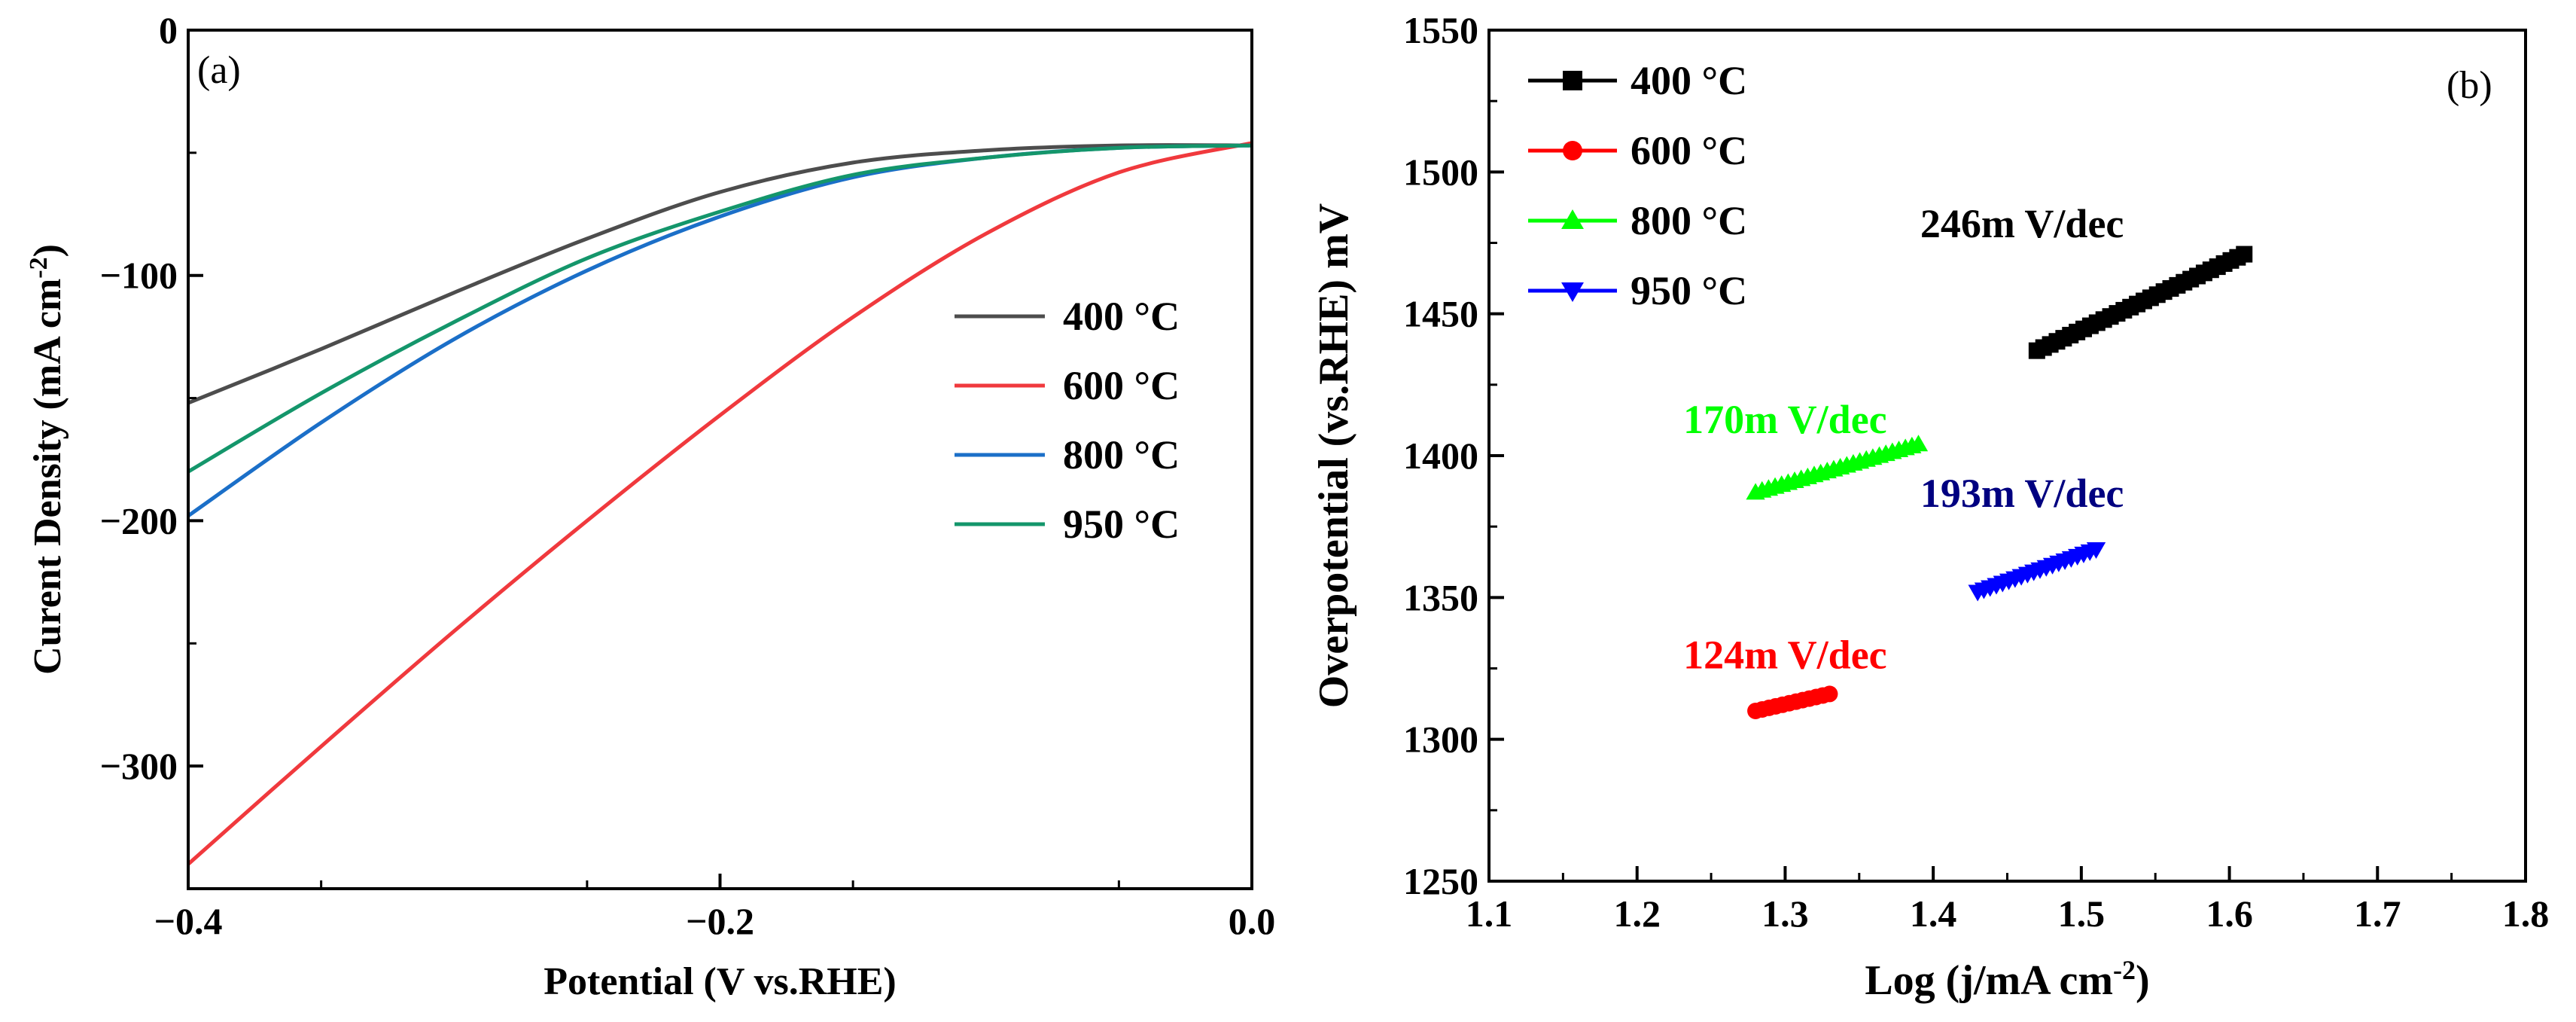 The width and height of the screenshot is (2576, 1022). I want to click on x-tick-label: −0.4, so click(188, 921).